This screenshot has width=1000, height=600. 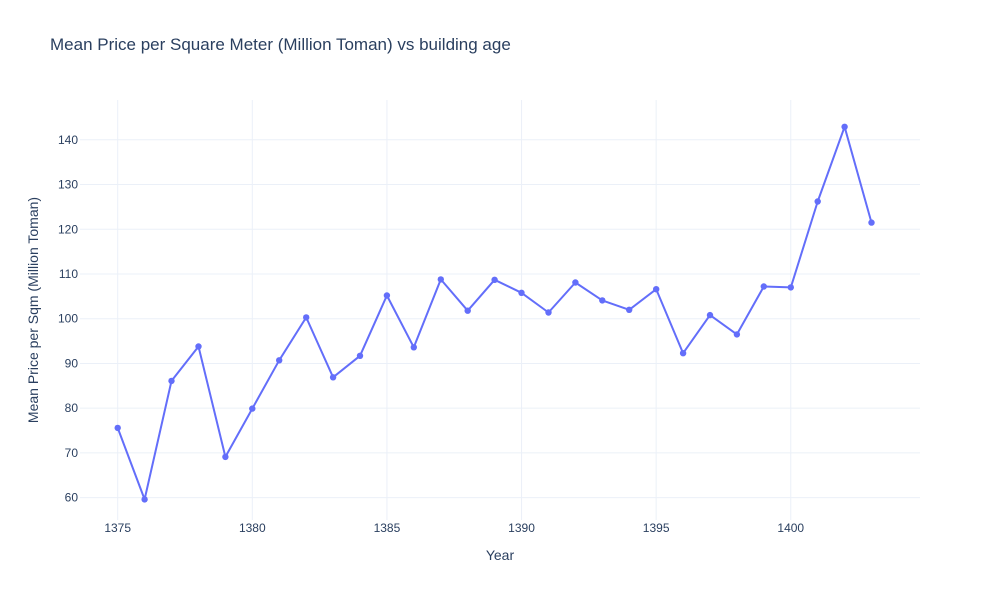 What do you see at coordinates (68, 319) in the screenshot?
I see `y-tick-label: 100` at bounding box center [68, 319].